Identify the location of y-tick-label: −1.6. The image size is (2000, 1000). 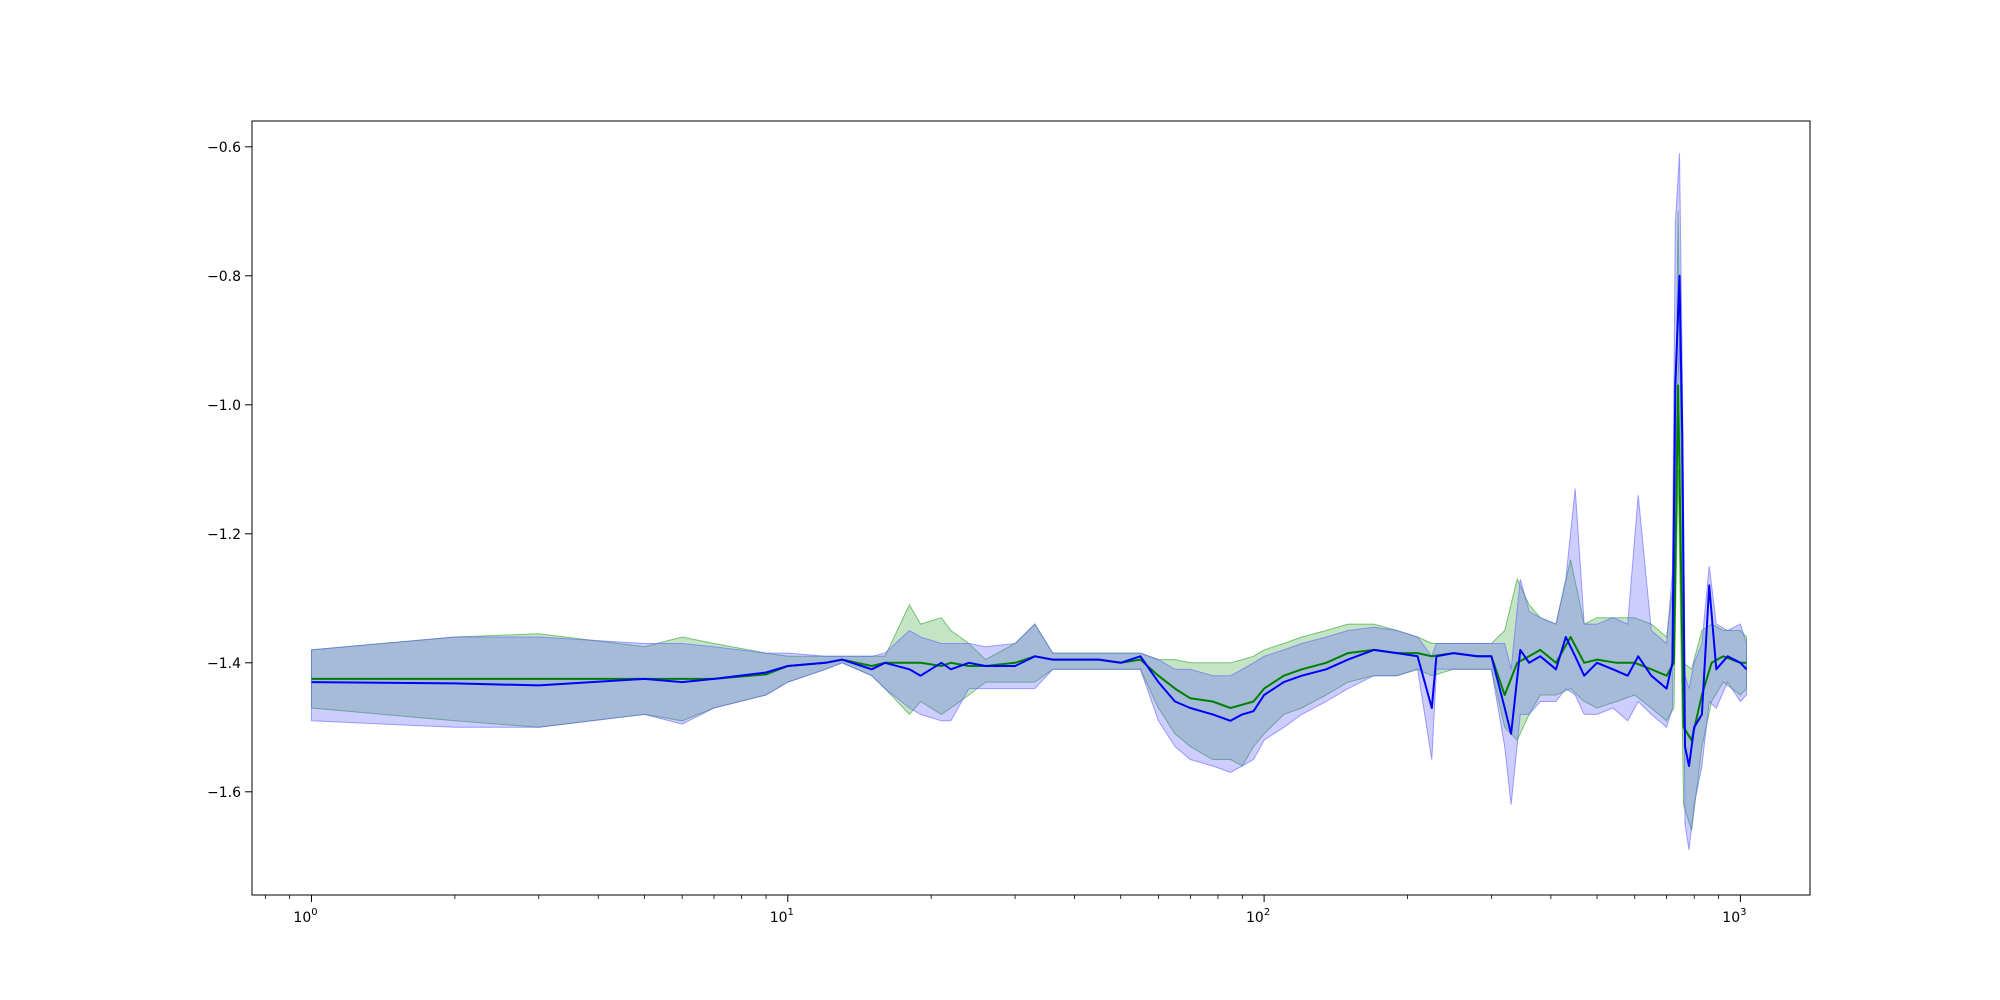
(224, 793).